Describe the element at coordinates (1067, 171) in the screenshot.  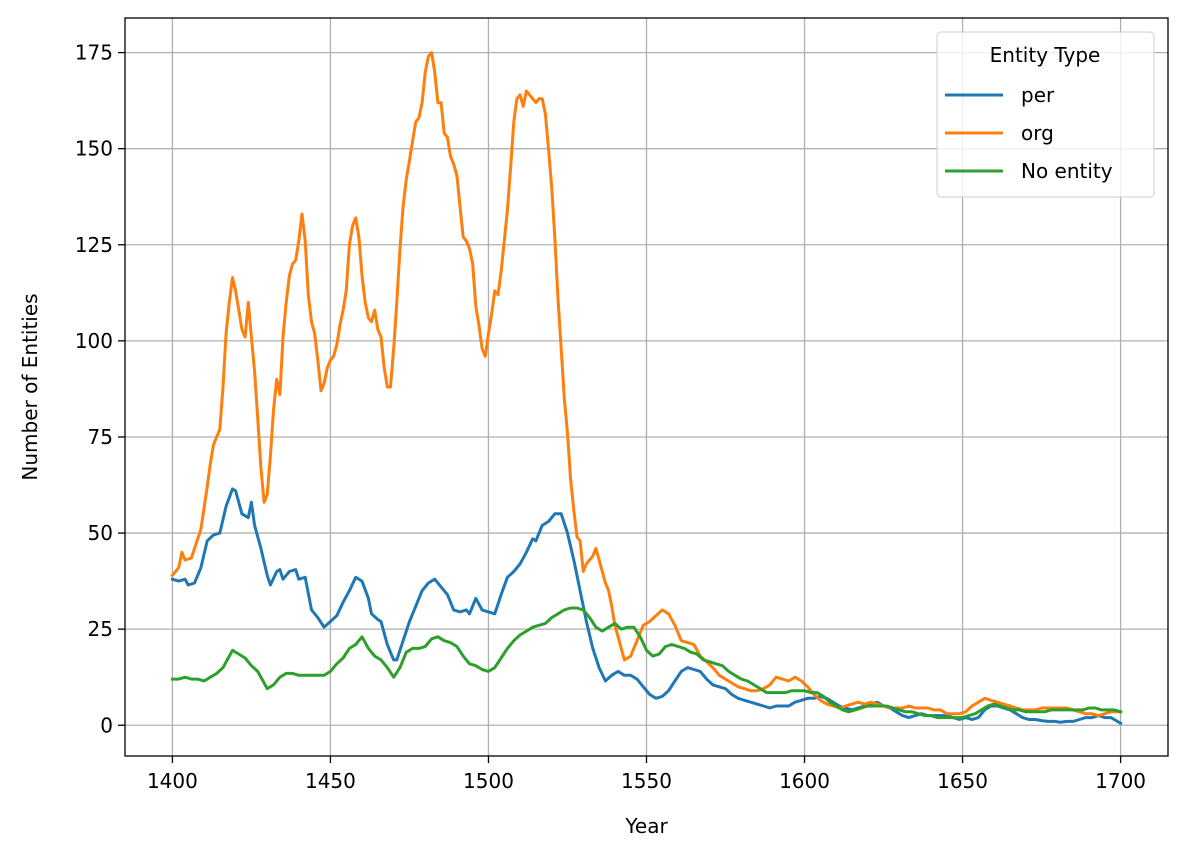
I see `legend-label-no-entity: No entity` at that location.